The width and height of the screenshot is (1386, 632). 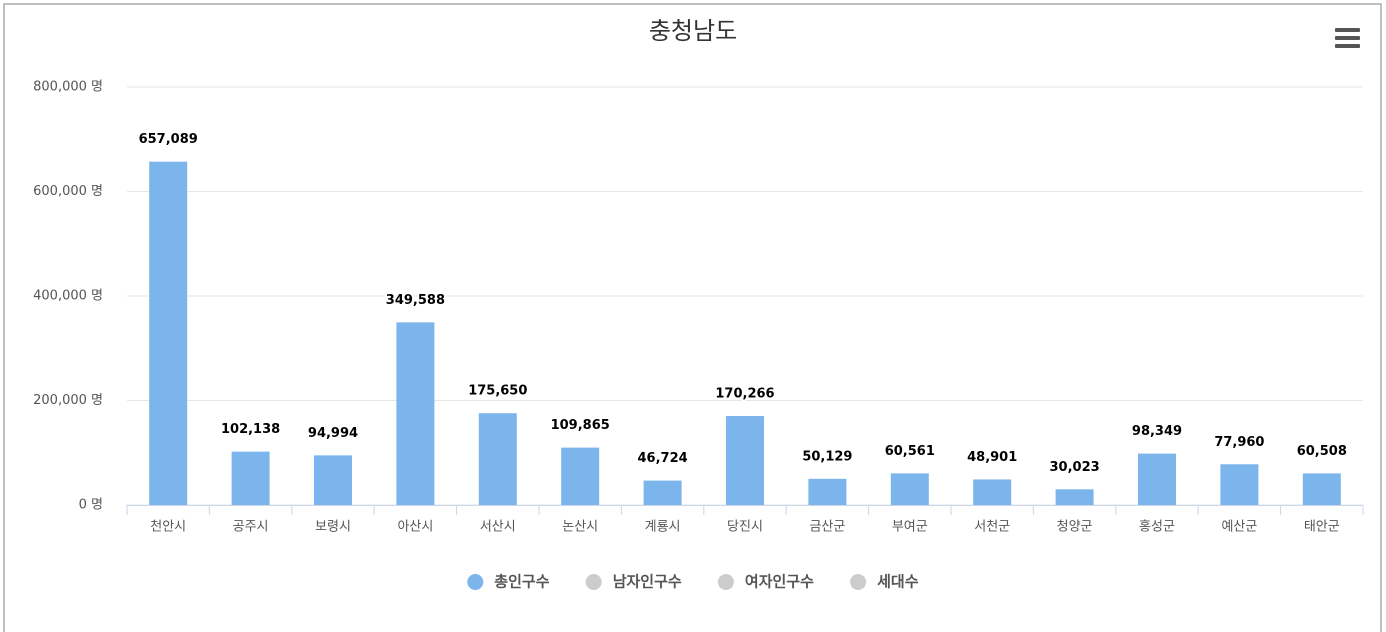 What do you see at coordinates (580, 527) in the screenshot?
I see `x-tick-label: 논산시` at bounding box center [580, 527].